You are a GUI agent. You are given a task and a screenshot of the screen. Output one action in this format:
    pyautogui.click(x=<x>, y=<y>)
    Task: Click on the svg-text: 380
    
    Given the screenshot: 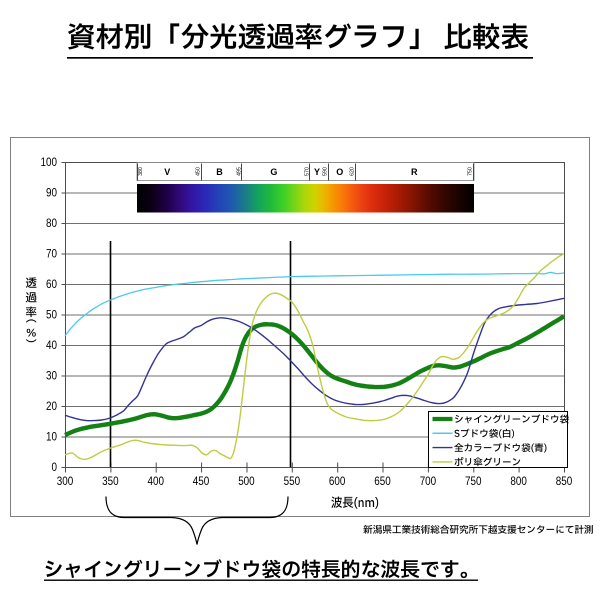 What is the action you would take?
    pyautogui.click(x=141, y=171)
    